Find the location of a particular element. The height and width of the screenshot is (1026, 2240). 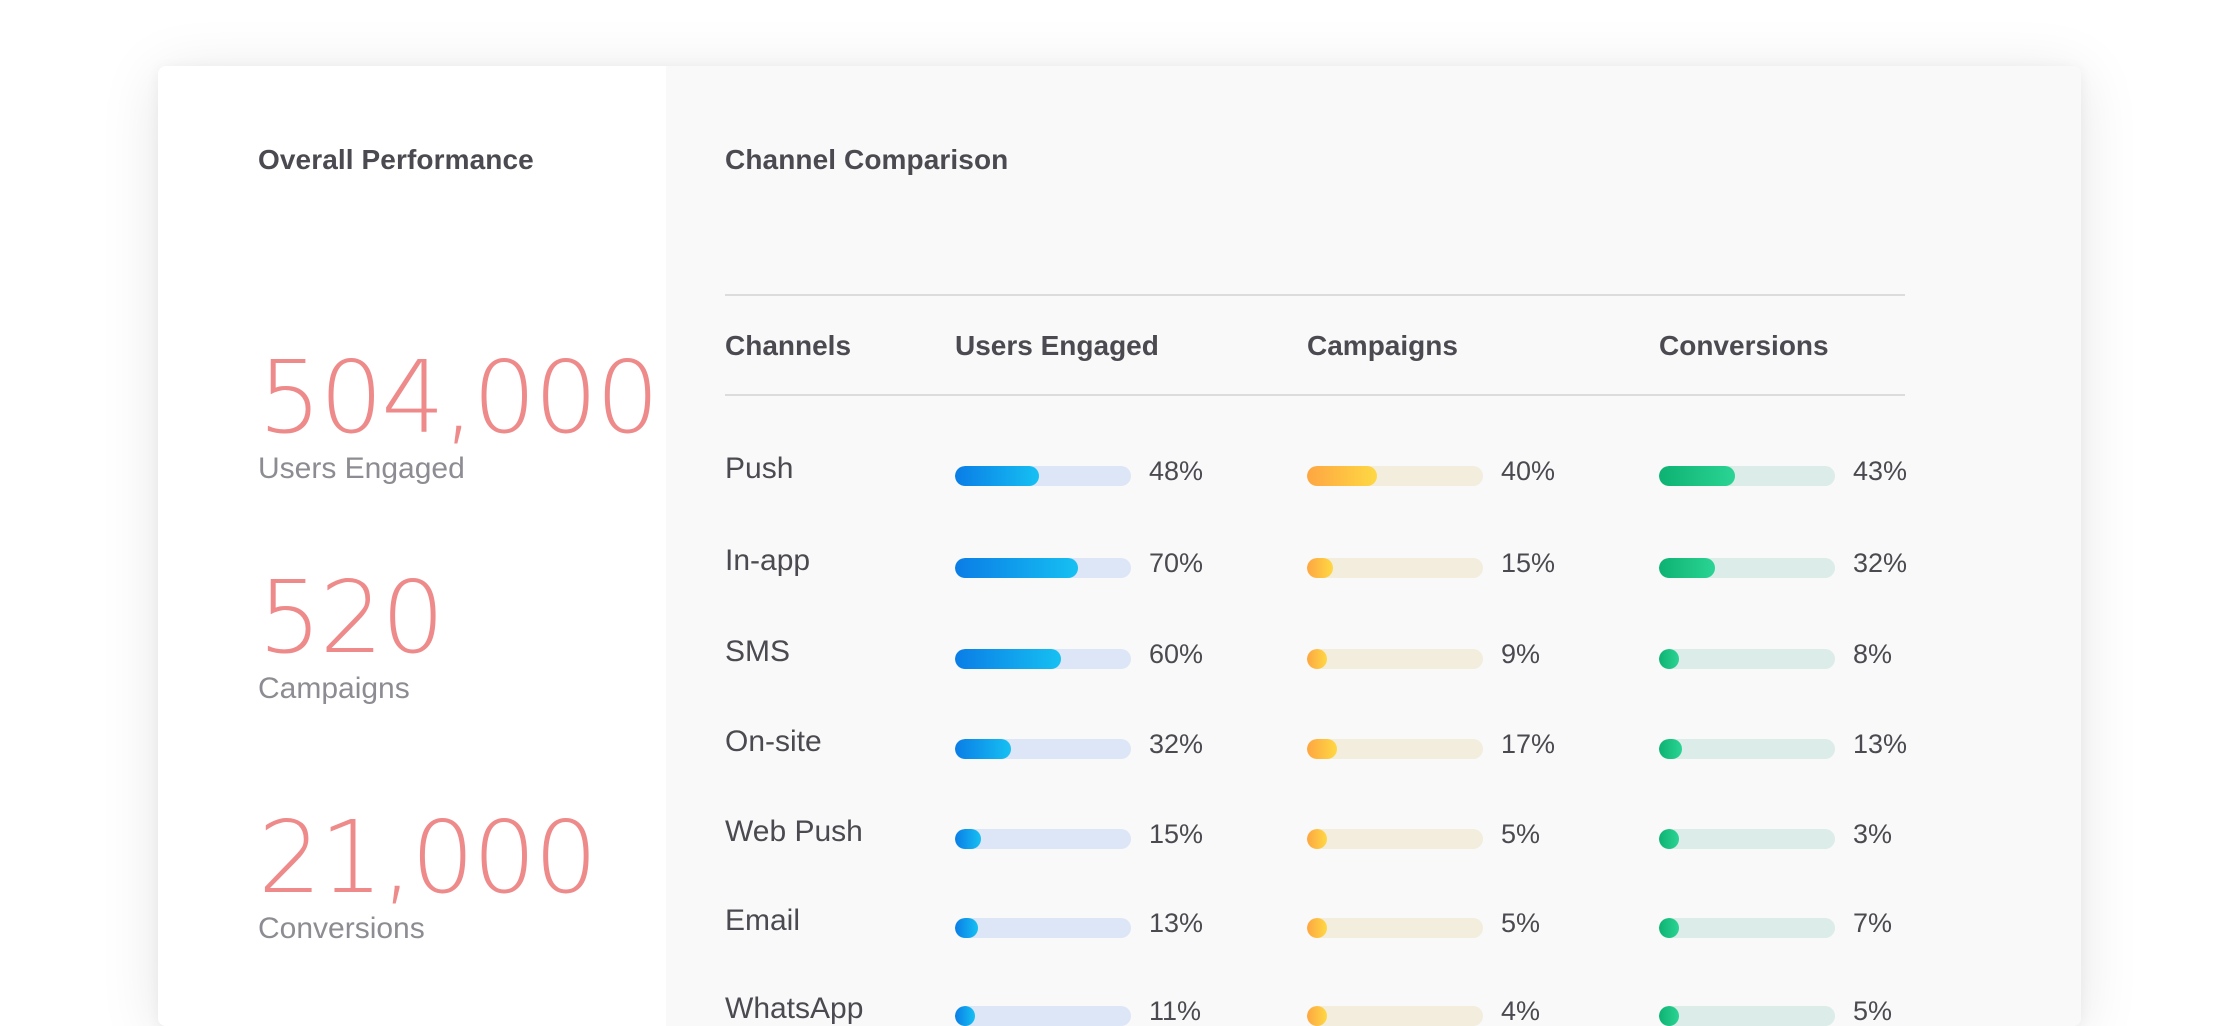

metric-value: 21,000 is located at coordinates (428, 857).